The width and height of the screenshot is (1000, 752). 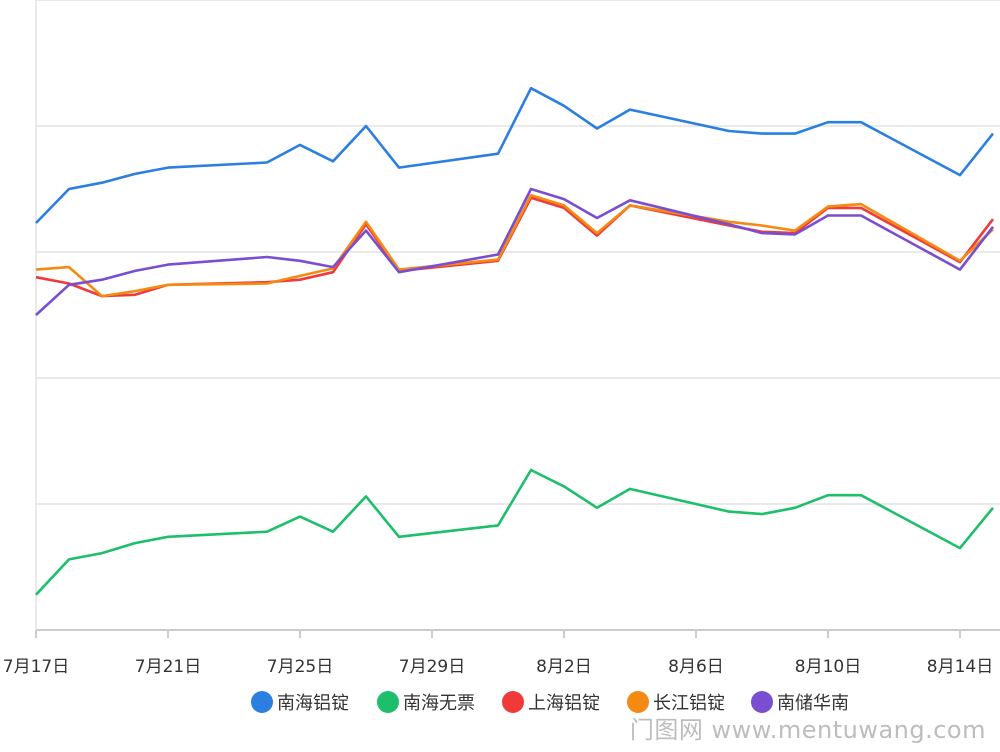 I want to click on x-tick-label: 8月2日, so click(x=564, y=667).